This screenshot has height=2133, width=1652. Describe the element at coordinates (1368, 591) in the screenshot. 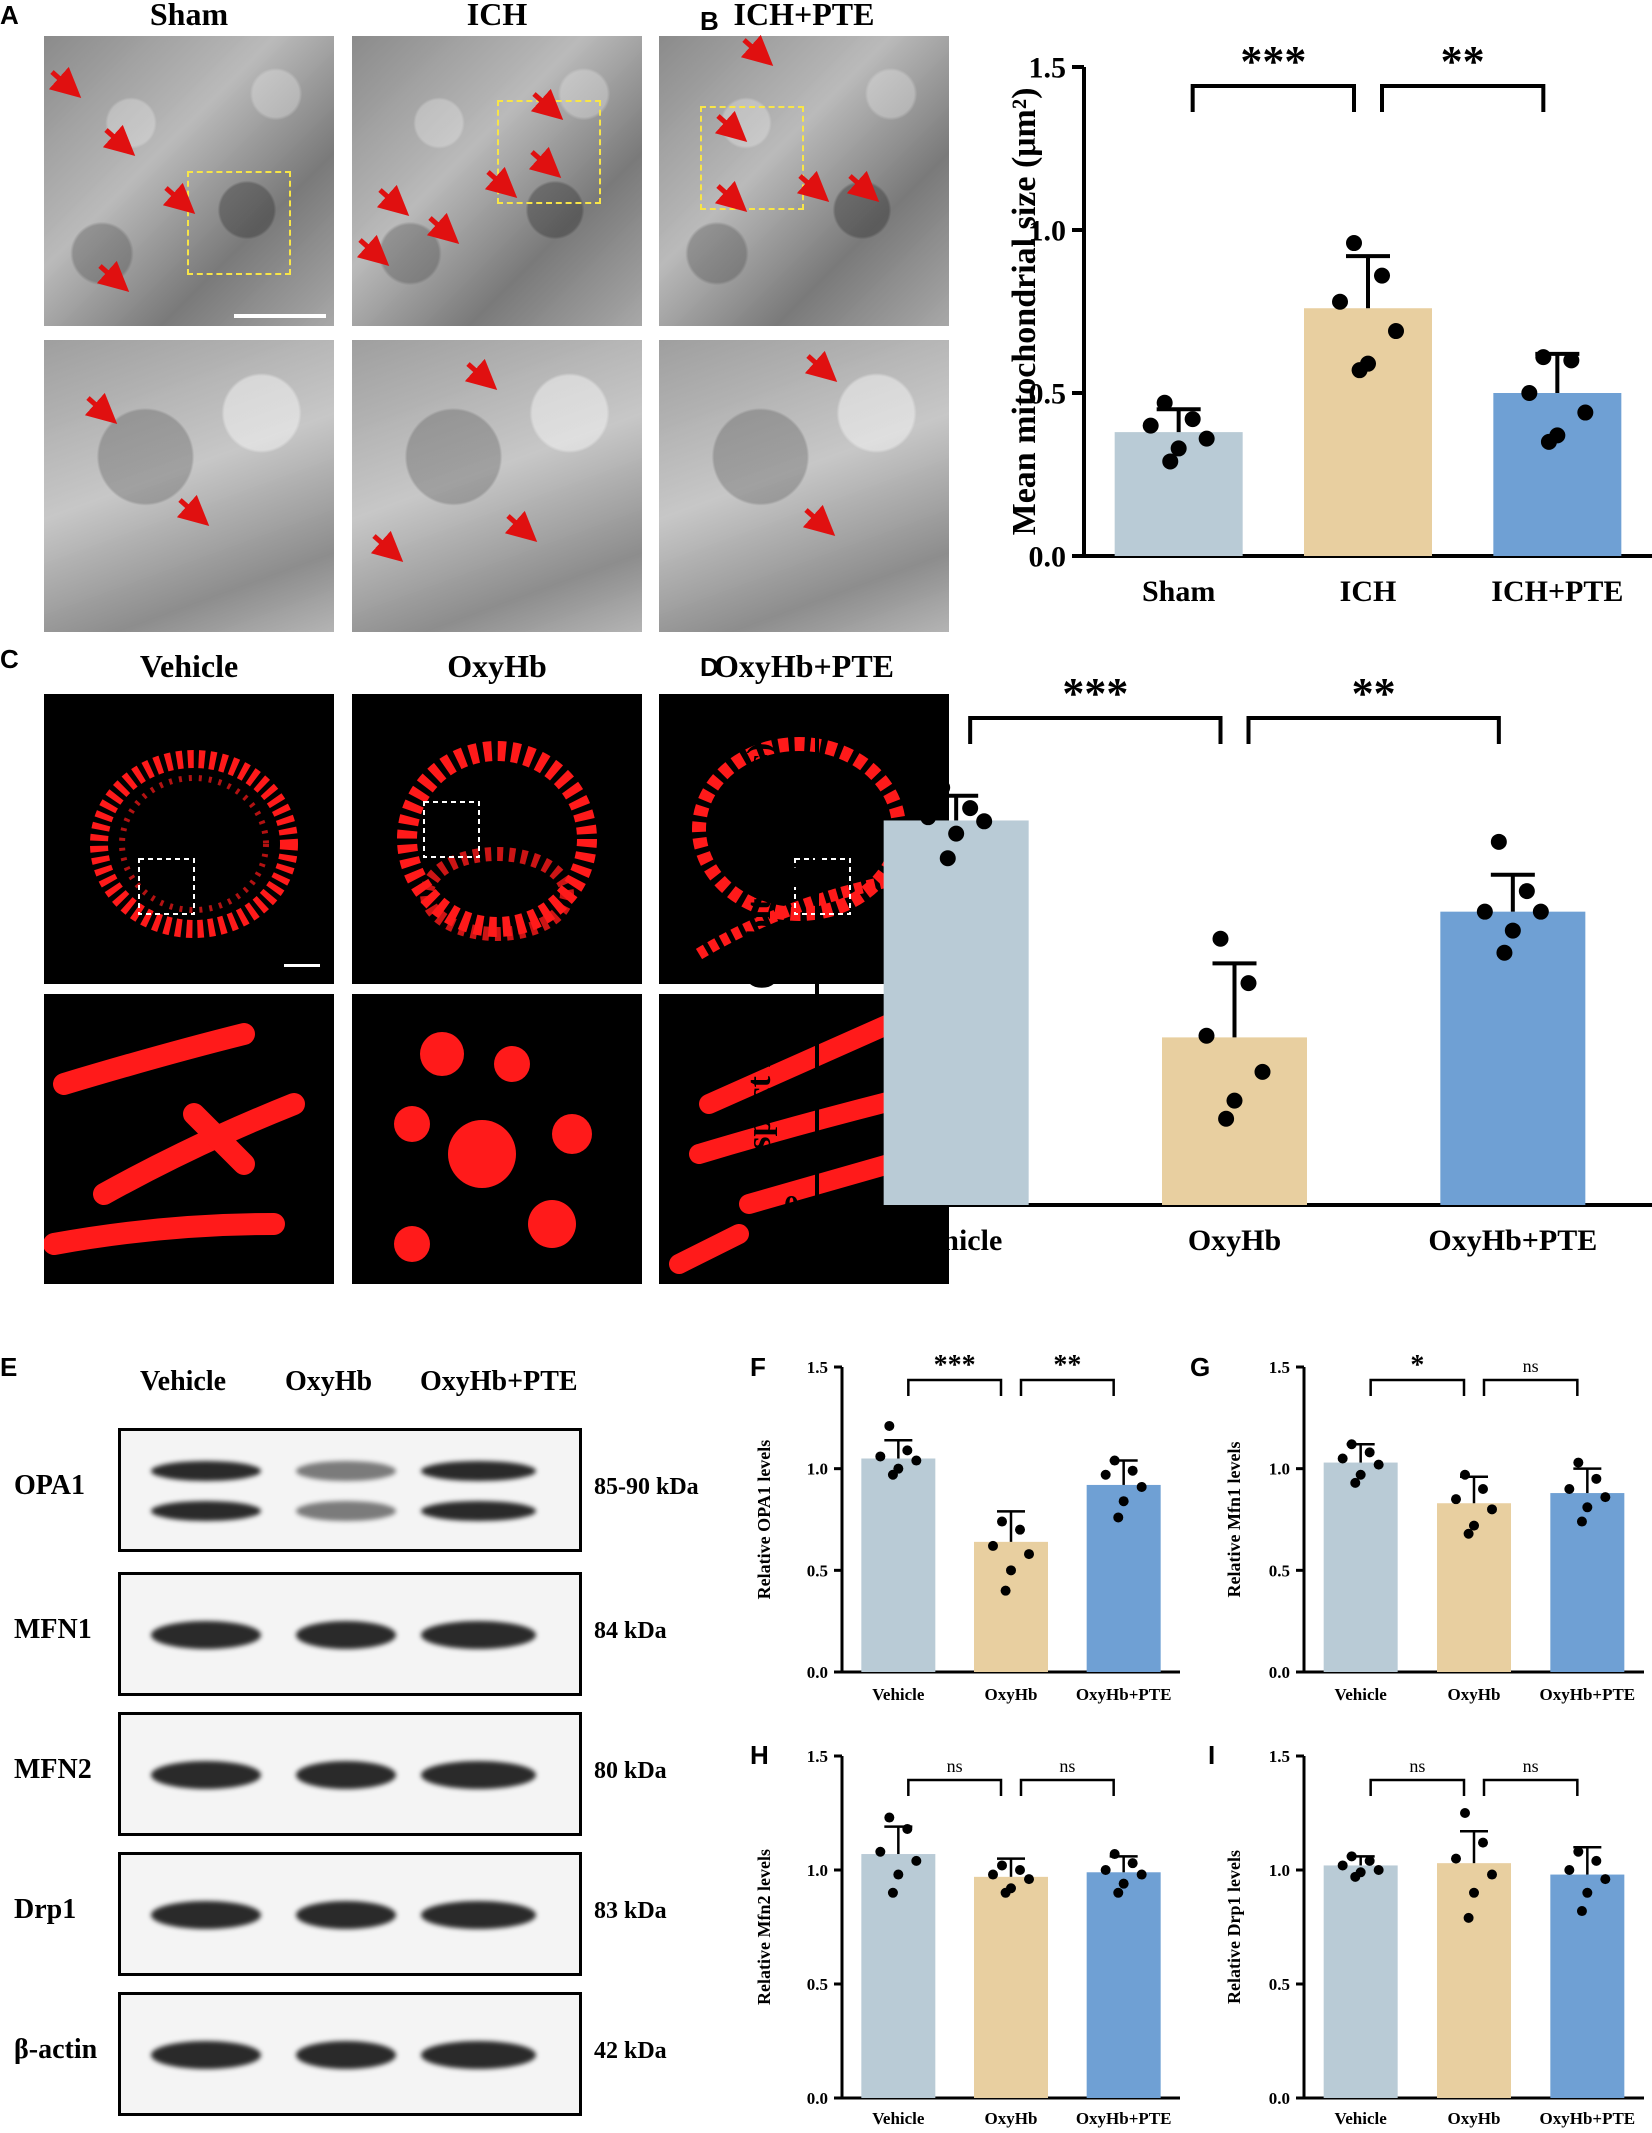

I see `x-tick-label: ICH` at that location.